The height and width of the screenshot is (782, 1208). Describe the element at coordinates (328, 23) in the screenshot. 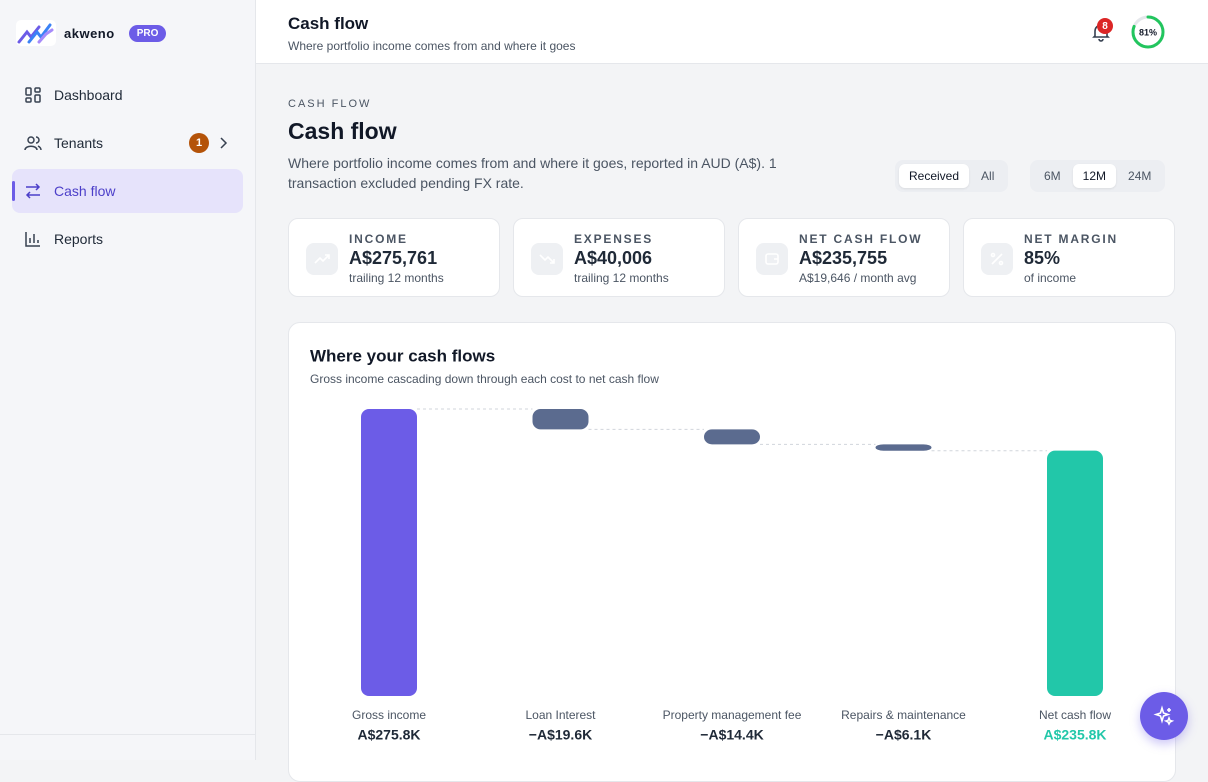

I see `header-title: Cash flow` at that location.